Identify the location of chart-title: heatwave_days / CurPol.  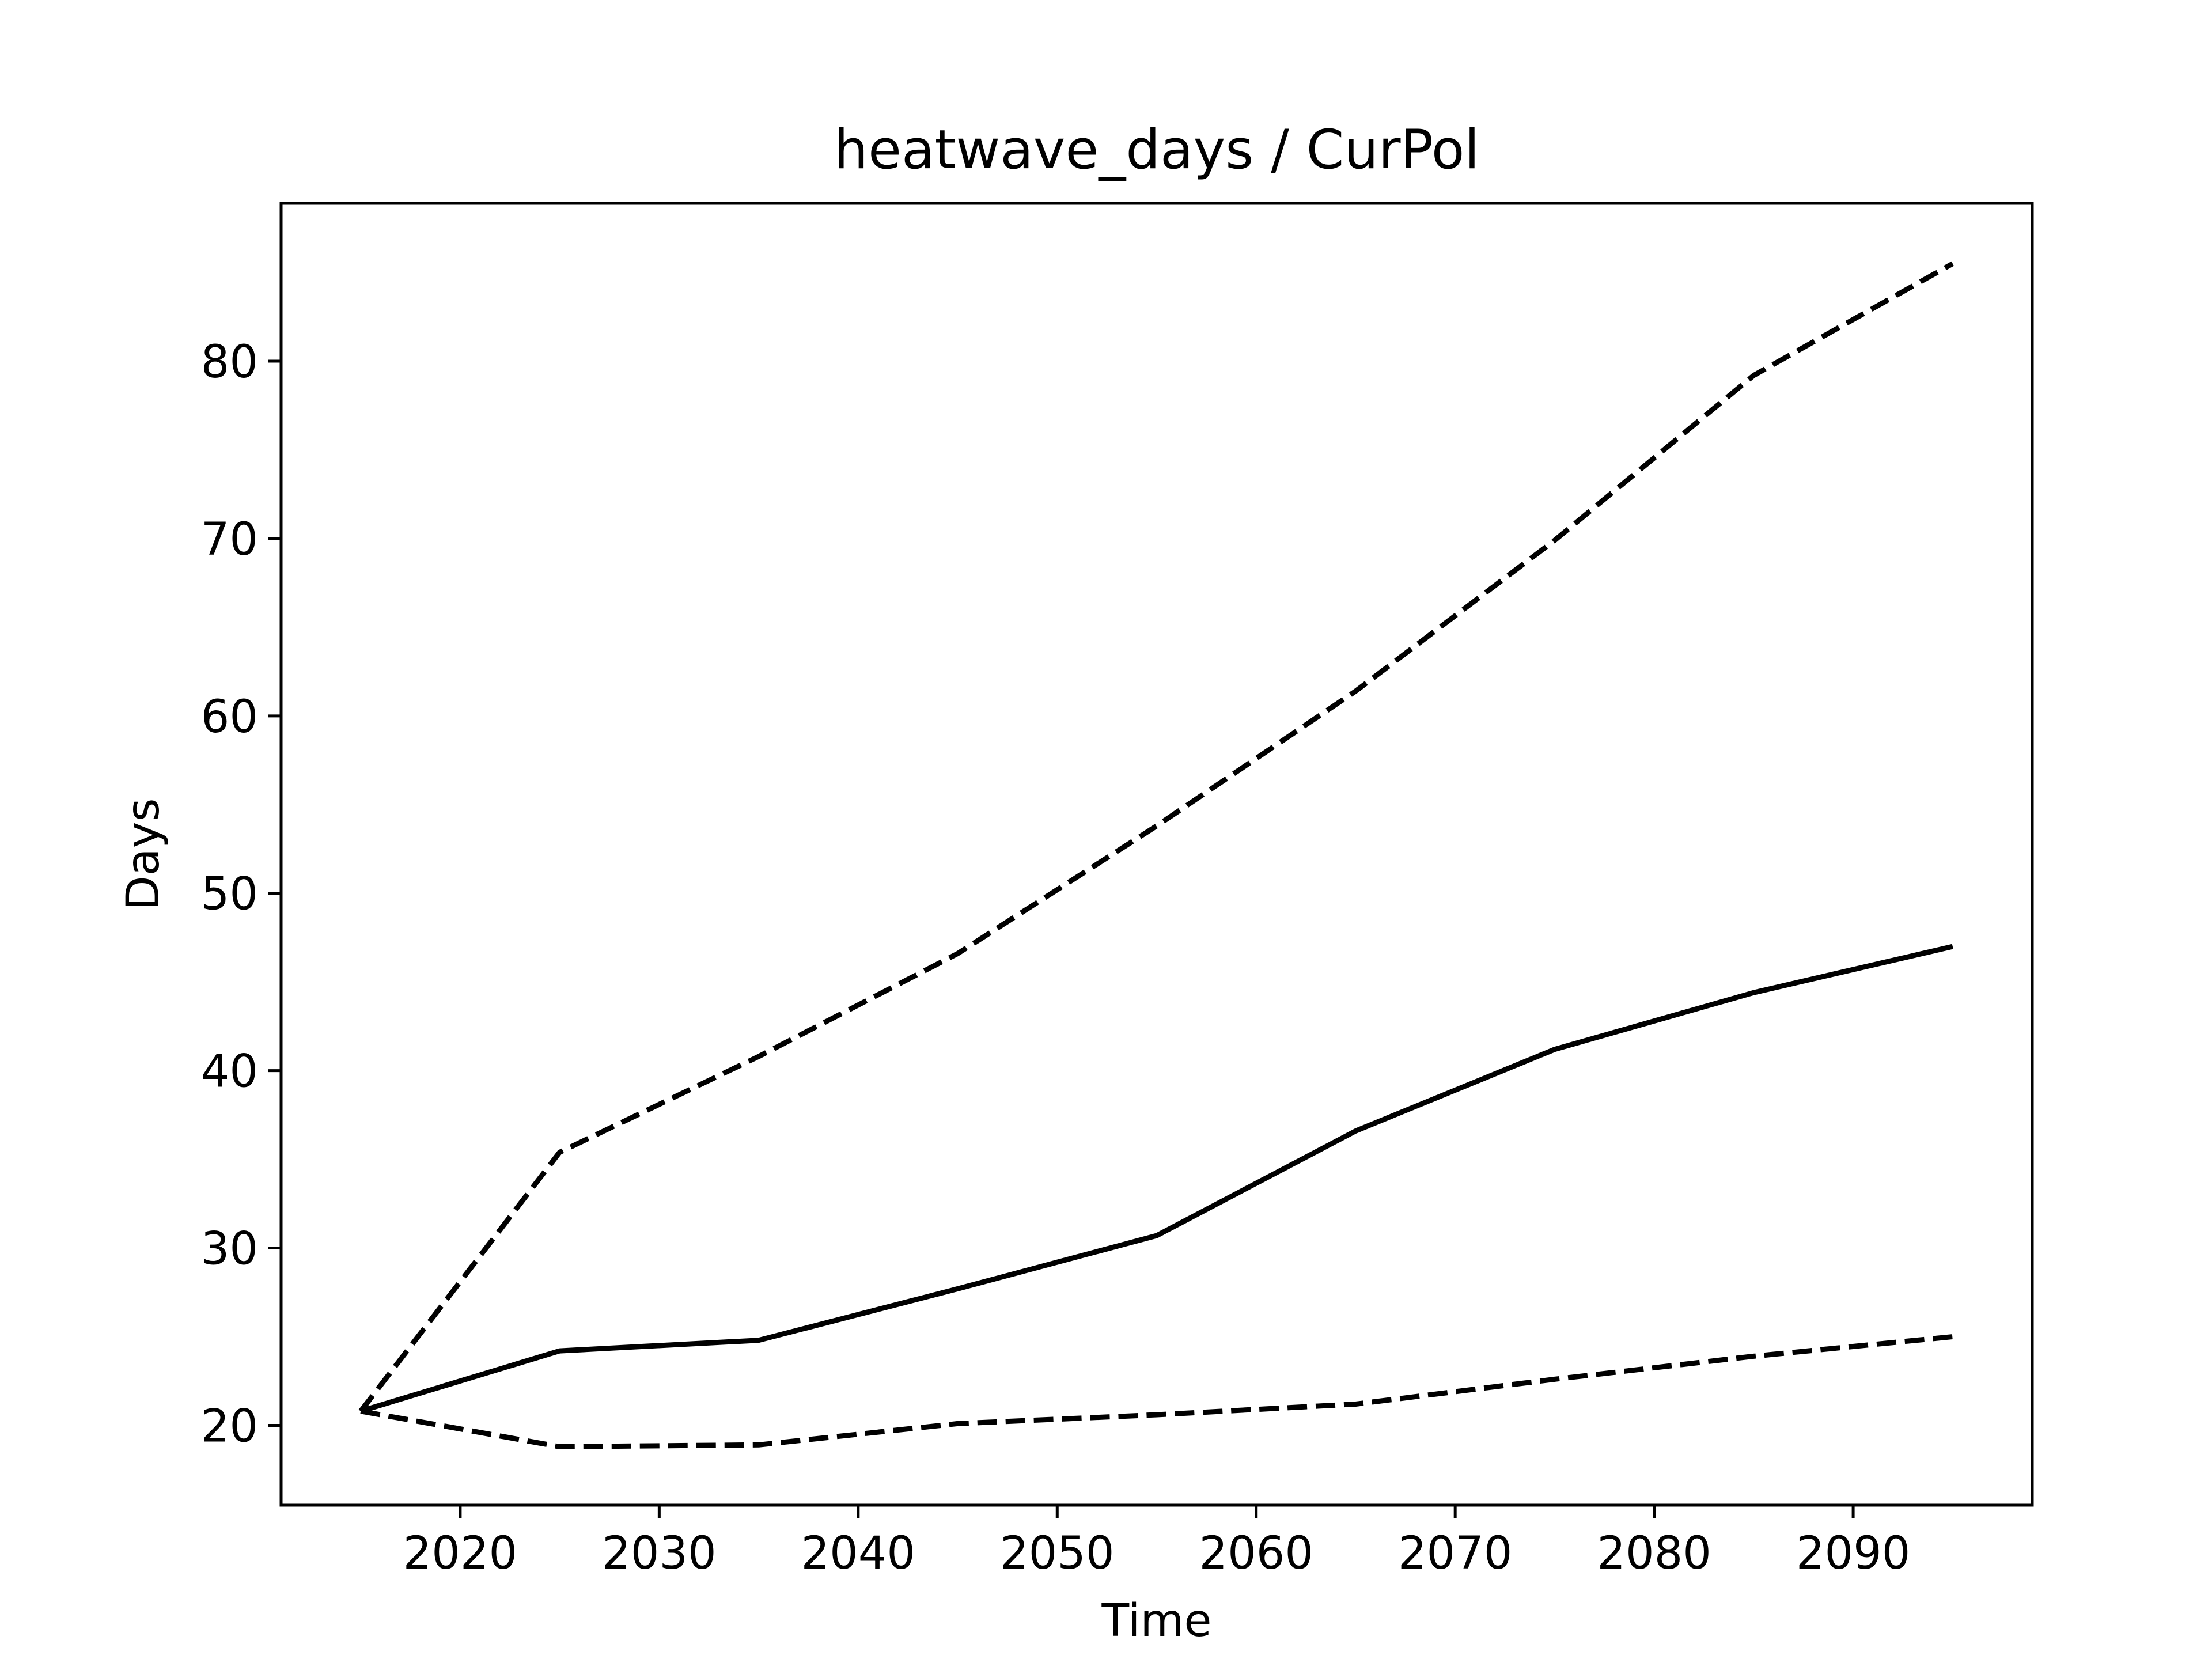
(1157, 150).